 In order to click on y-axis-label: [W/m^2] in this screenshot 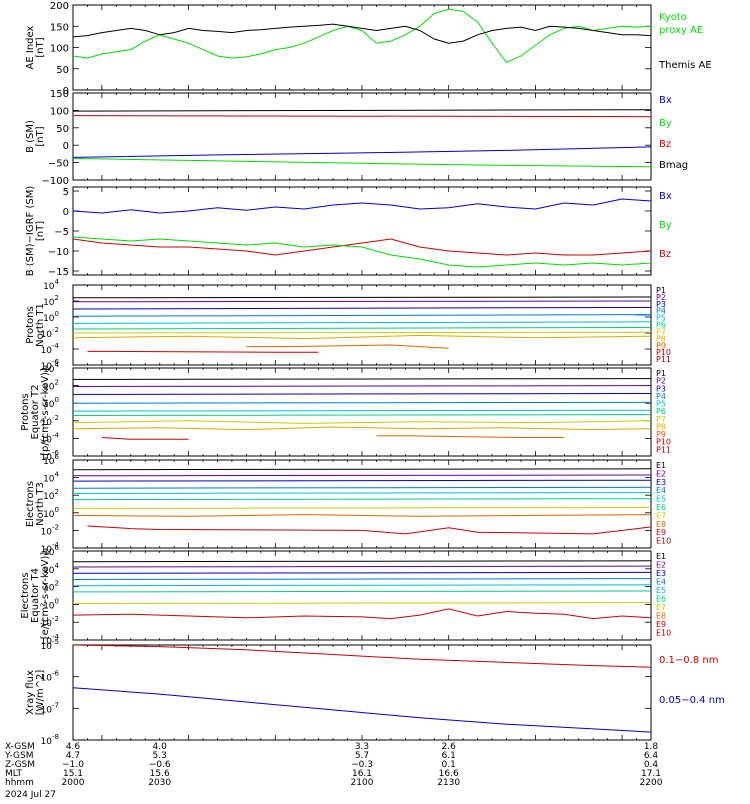, I will do `click(40, 693)`.